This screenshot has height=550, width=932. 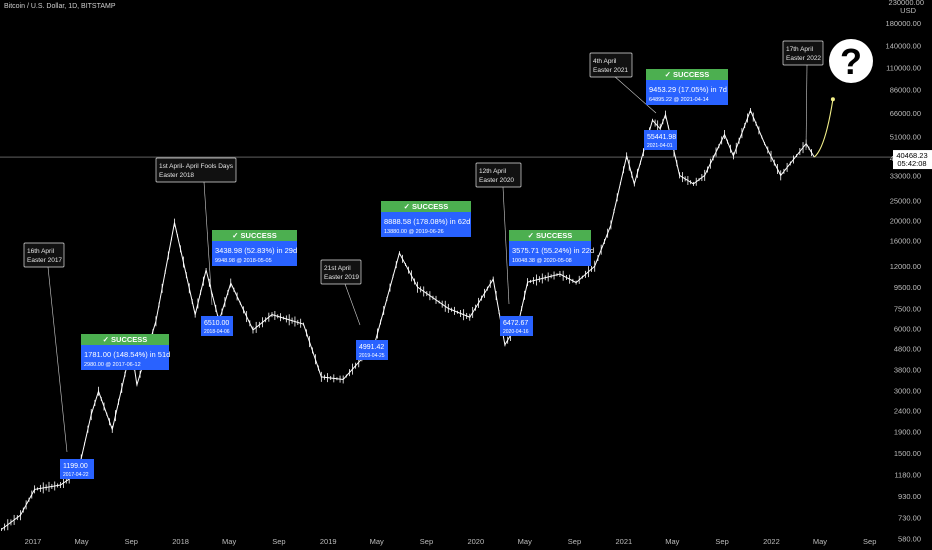 What do you see at coordinates (832, 99) in the screenshot?
I see `projection-end-dot` at bounding box center [832, 99].